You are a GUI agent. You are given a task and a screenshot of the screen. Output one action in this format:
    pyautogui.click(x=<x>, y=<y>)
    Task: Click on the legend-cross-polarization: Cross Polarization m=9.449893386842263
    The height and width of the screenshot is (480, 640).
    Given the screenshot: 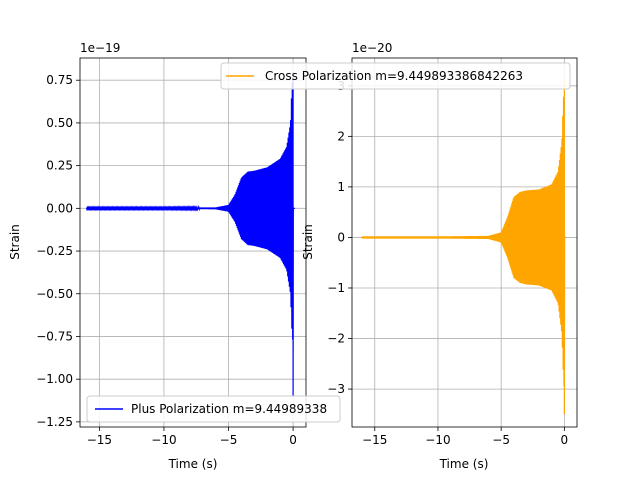 What is the action you would take?
    pyautogui.click(x=395, y=76)
    